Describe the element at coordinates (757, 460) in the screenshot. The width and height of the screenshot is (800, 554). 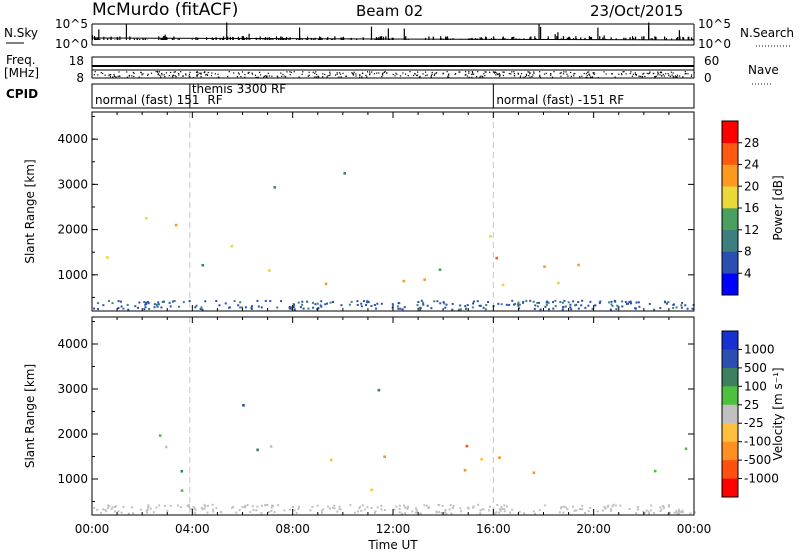
I see `colorbar-tick-label: -500` at that location.